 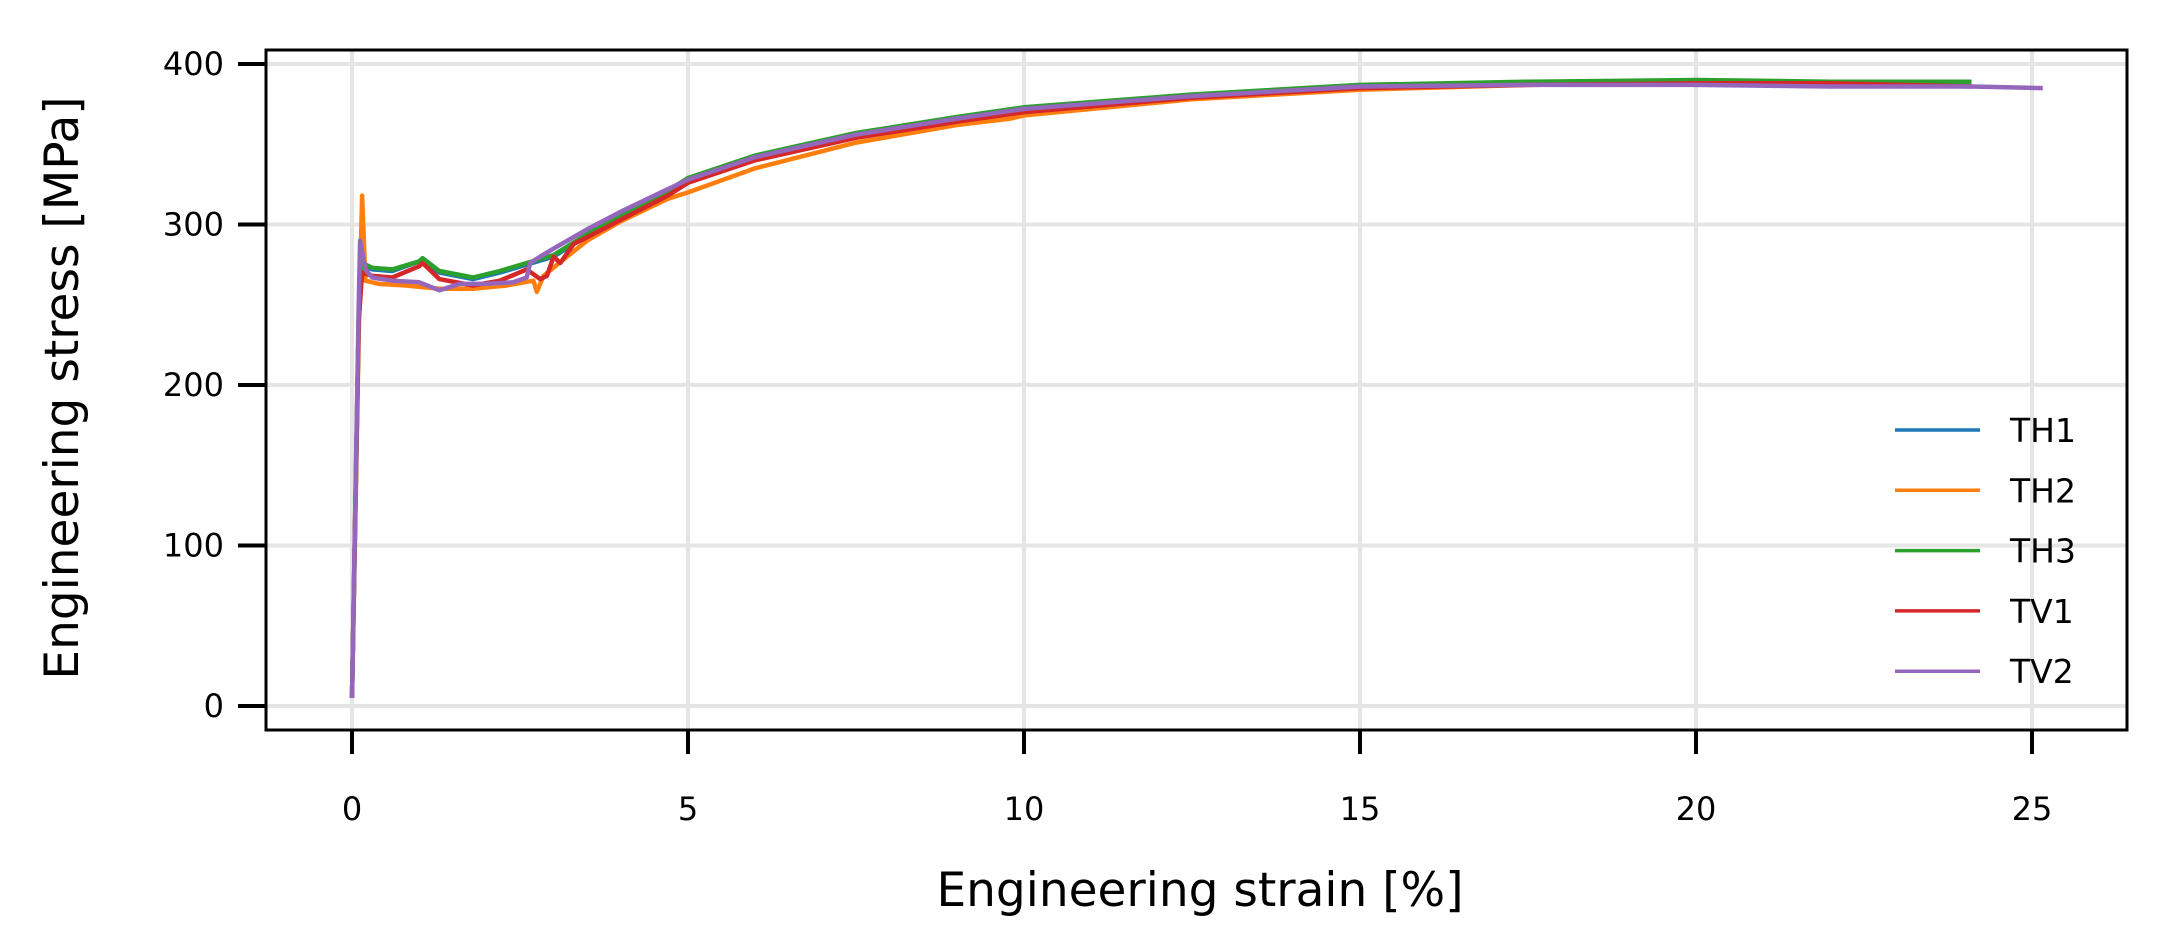 I want to click on y-axis-label: Engineering stress [MPa], so click(x=62, y=387).